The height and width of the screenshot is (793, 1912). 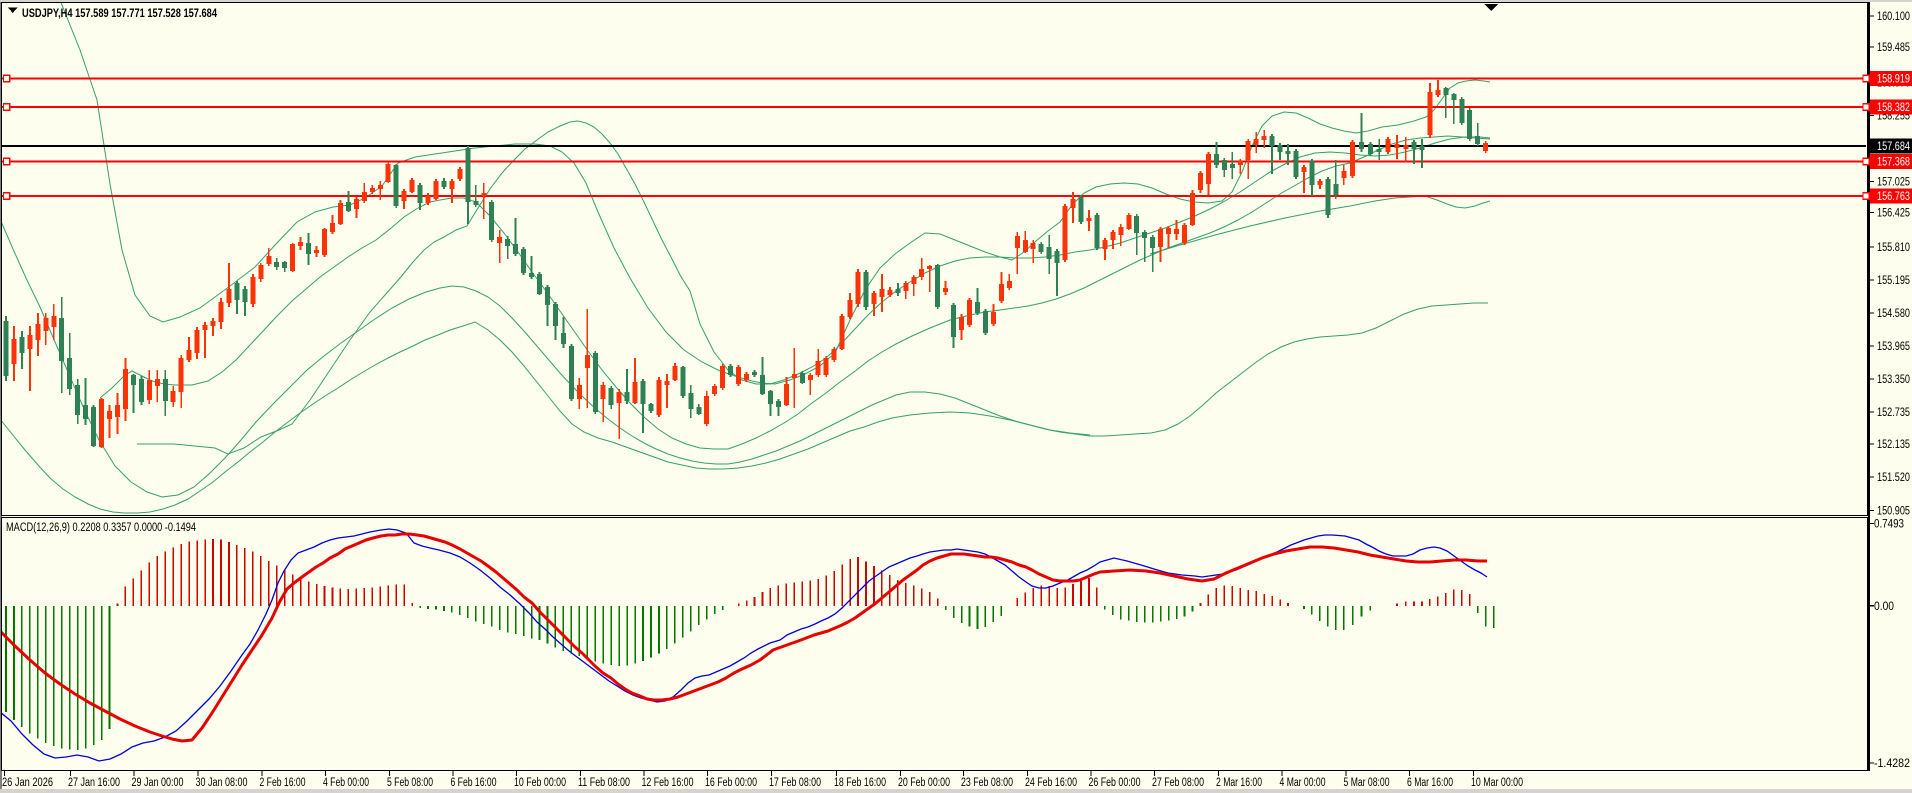 I want to click on svg-text: 154.580, so click(x=1893, y=314).